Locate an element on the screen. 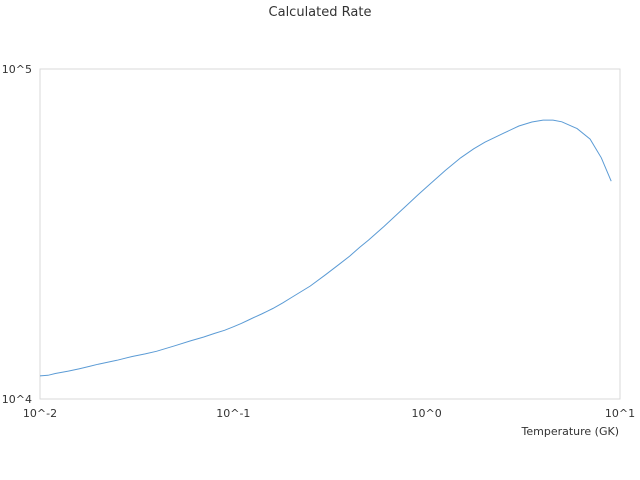 The width and height of the screenshot is (640, 480). chart-title: Calculated Rate is located at coordinates (320, 12).